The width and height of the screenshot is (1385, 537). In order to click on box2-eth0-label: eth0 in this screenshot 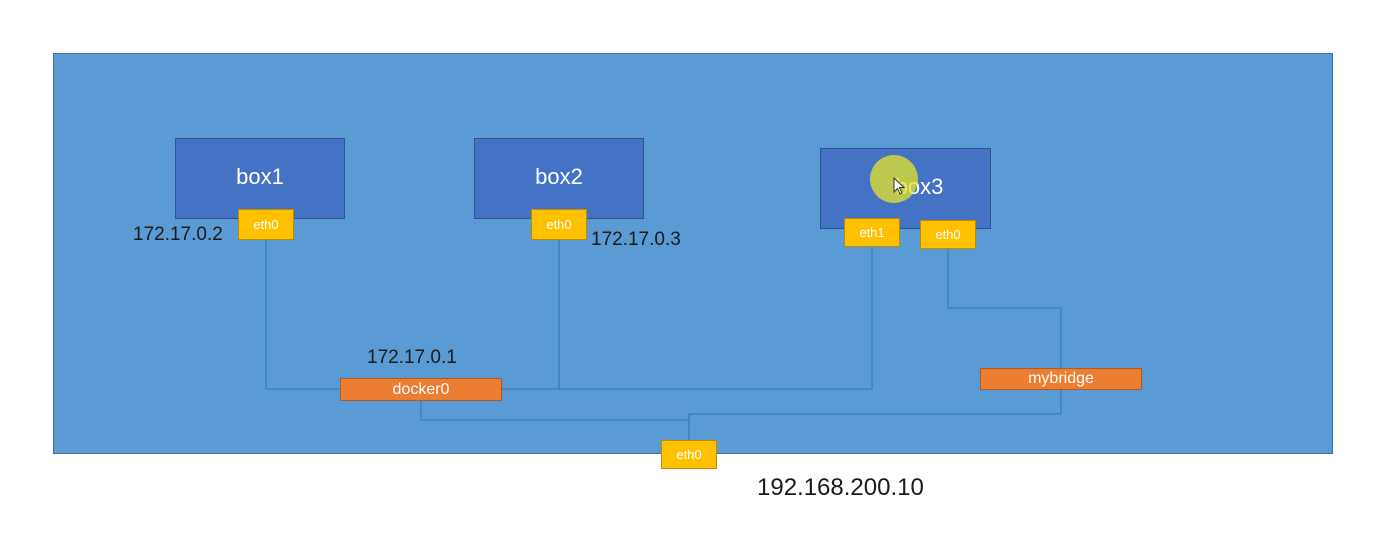, I will do `click(559, 224)`.